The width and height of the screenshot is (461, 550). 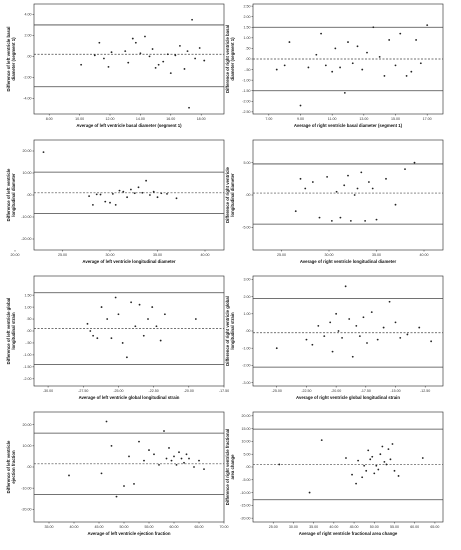 What do you see at coordinates (247, 17) in the screenshot?
I see `y-tick-label: 2.00` at bounding box center [247, 17].